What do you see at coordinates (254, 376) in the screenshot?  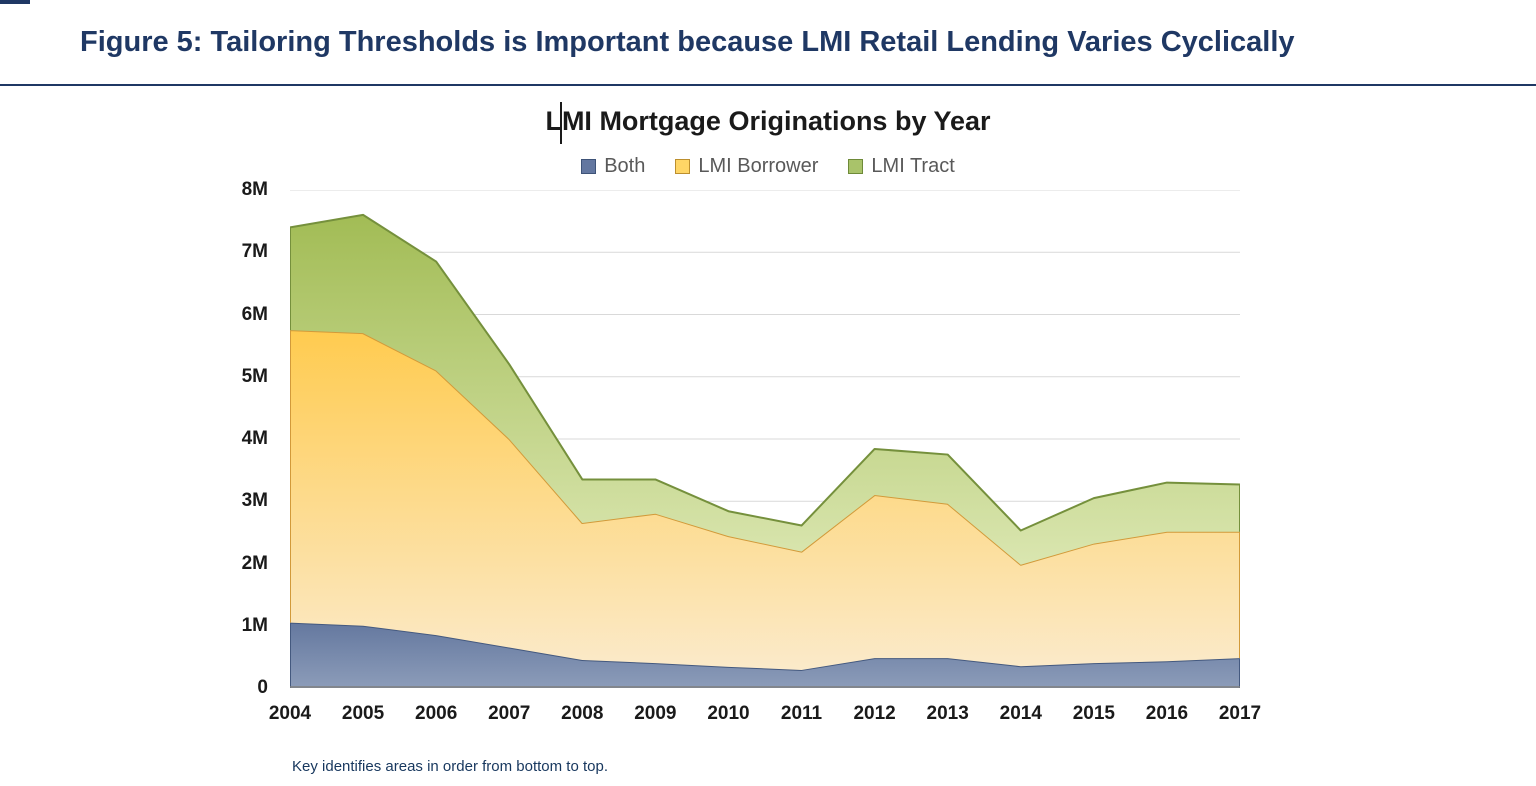 I see `y-axis-label: 5M` at bounding box center [254, 376].